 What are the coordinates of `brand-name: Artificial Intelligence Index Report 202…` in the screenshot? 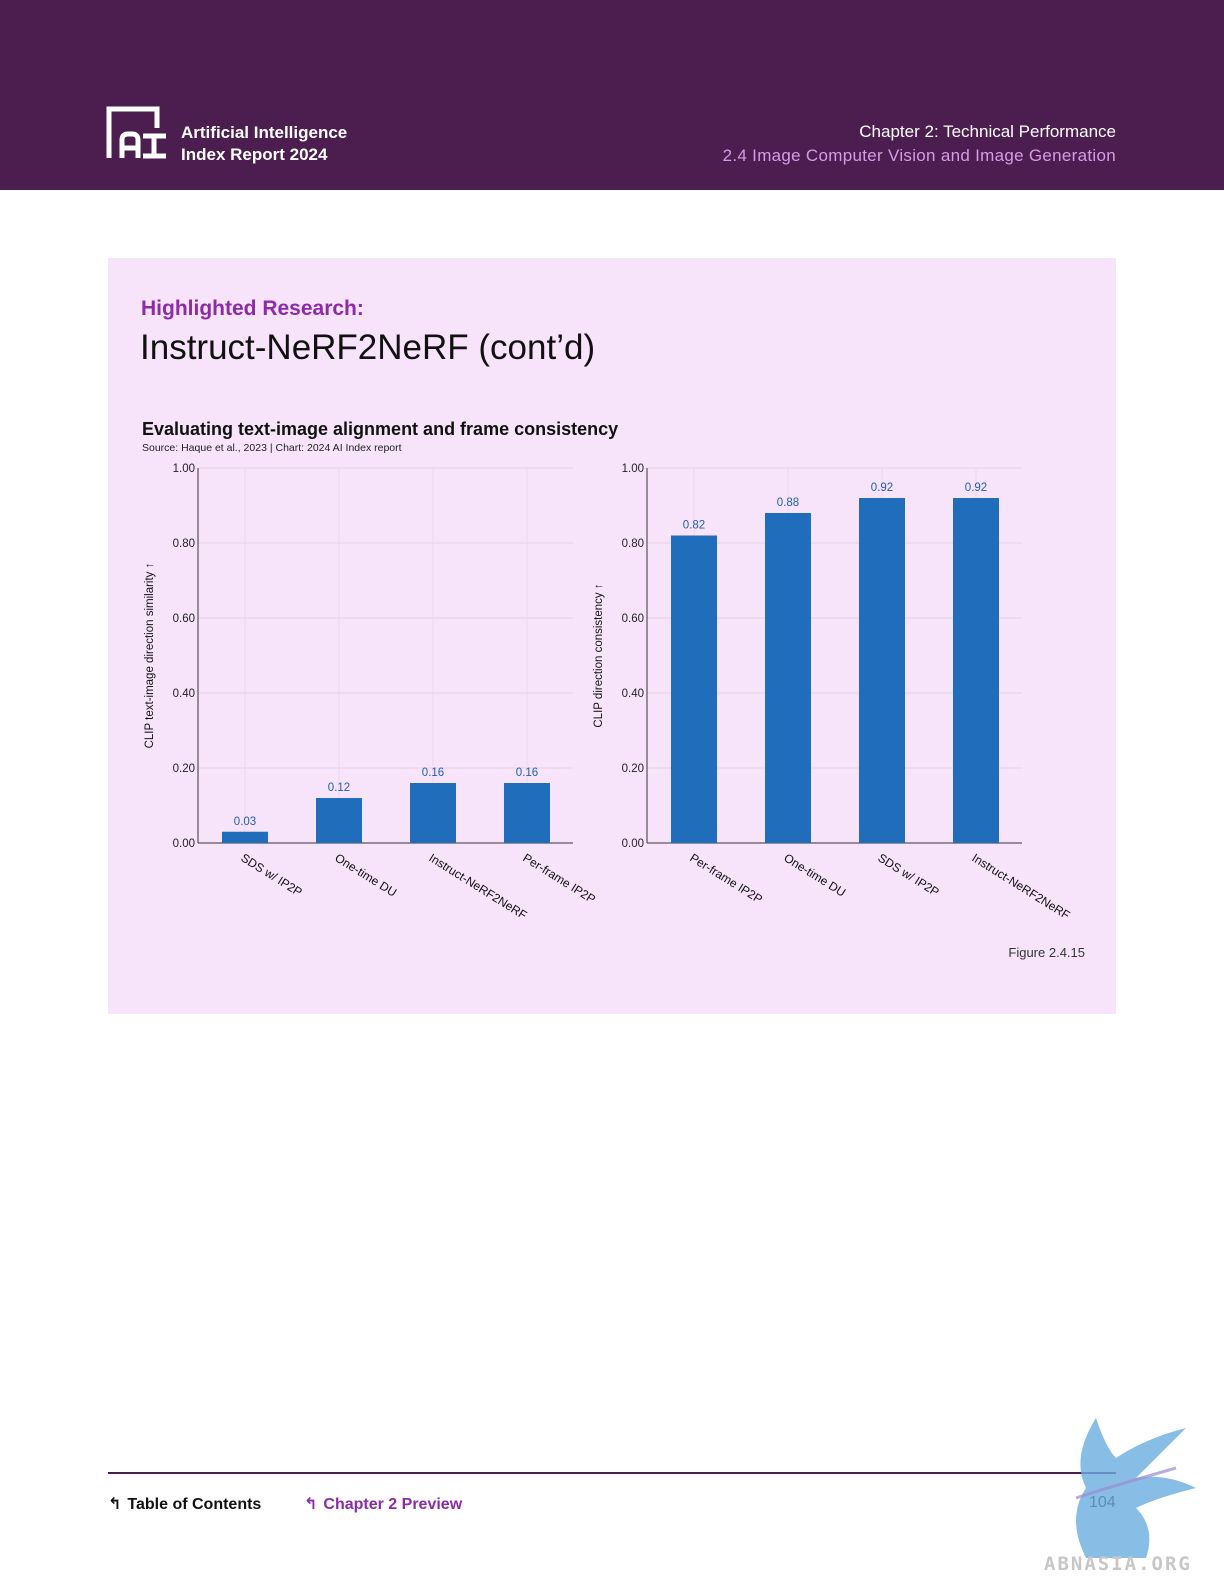 It's located at (264, 144).